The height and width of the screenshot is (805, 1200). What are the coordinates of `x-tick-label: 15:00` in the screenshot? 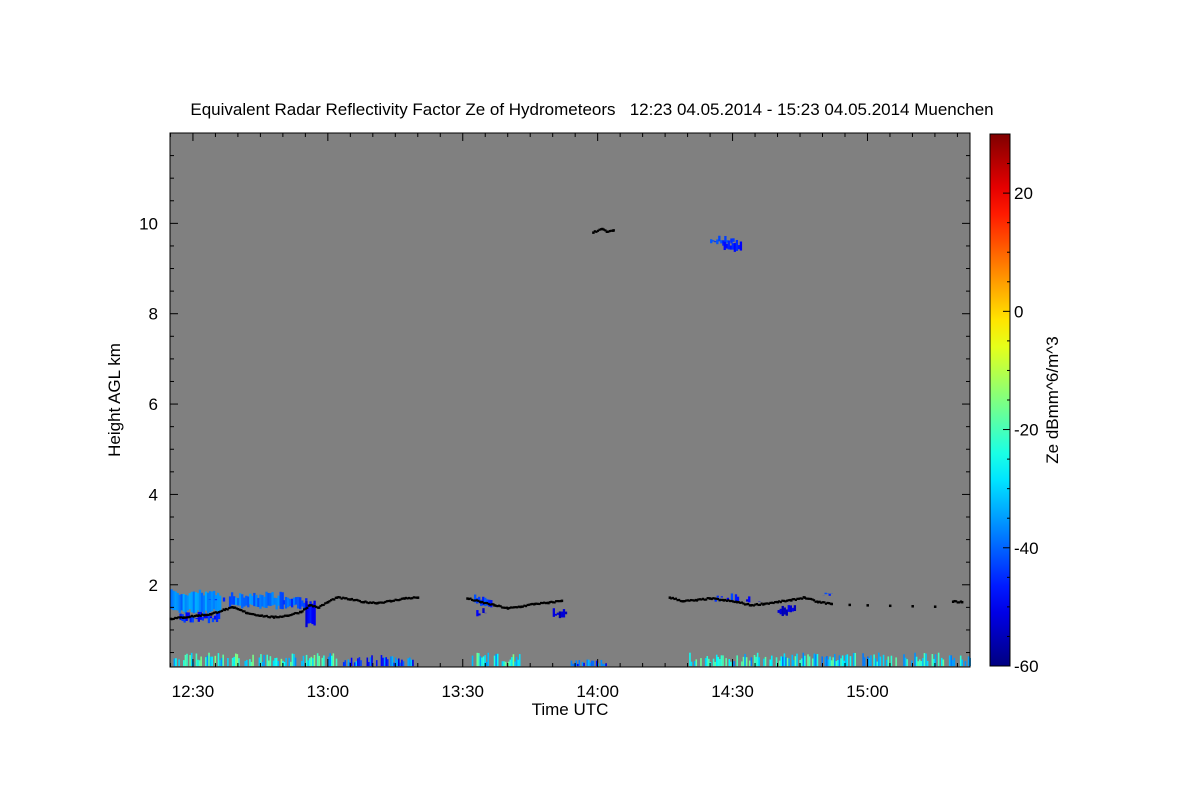 It's located at (867, 691).